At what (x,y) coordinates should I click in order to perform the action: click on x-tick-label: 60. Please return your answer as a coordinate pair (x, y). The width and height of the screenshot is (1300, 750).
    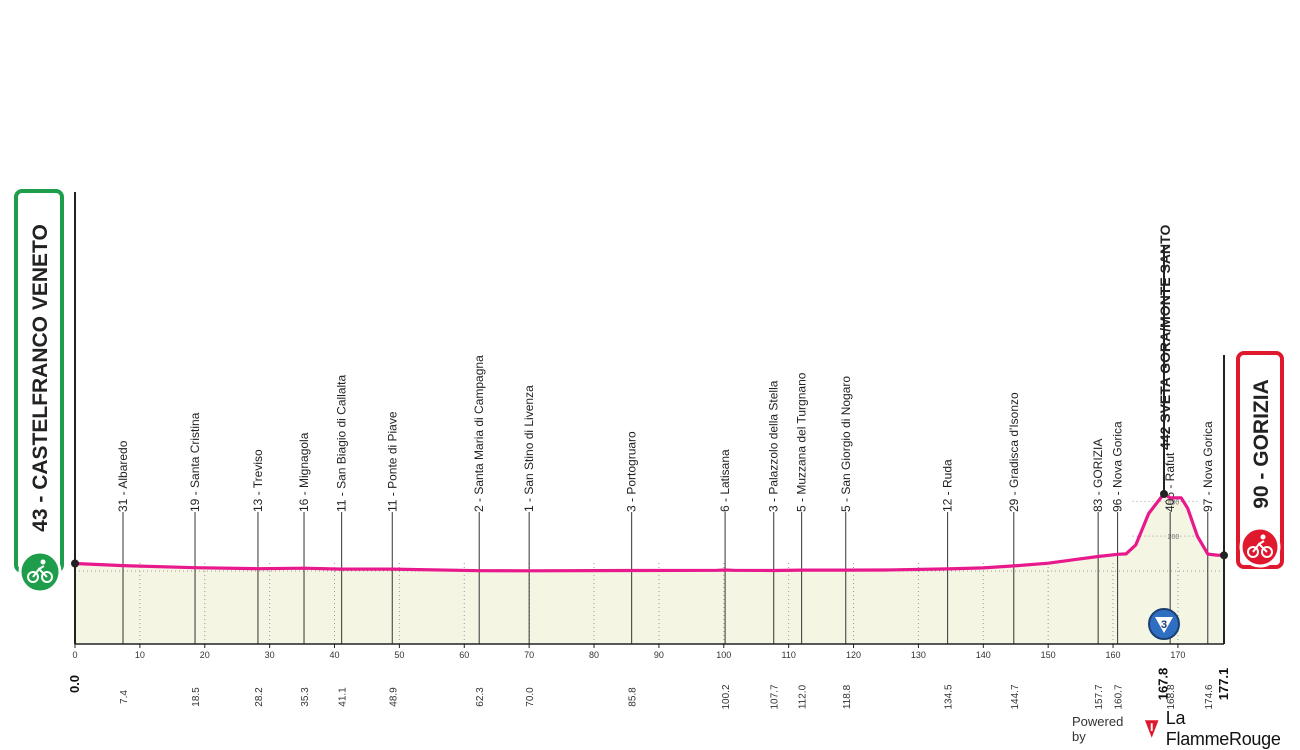
    Looking at the image, I should click on (464, 655).